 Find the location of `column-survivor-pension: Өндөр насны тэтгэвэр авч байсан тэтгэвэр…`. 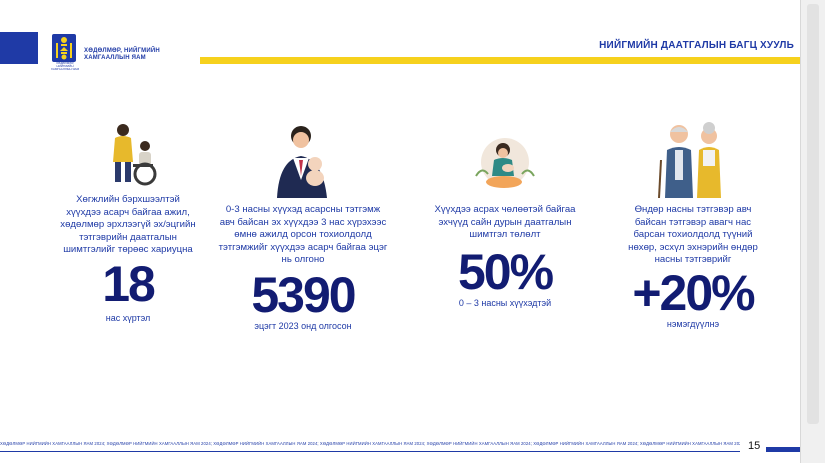

column-survivor-pension: Өндөр насны тэтгэвэр авч байсан тэтгэвэр… is located at coordinates (693, 224).